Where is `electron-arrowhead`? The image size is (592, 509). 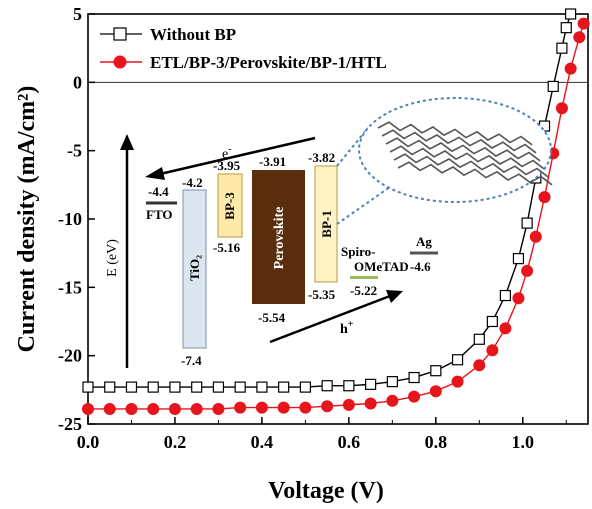 electron-arrowhead is located at coordinates (155, 173).